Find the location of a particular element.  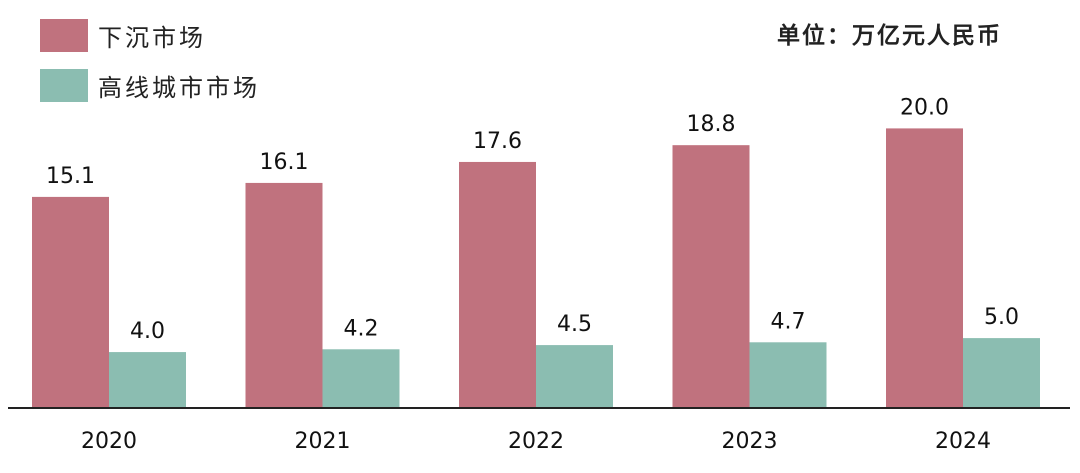

data-label-series2-2023: 4.7 is located at coordinates (788, 321).